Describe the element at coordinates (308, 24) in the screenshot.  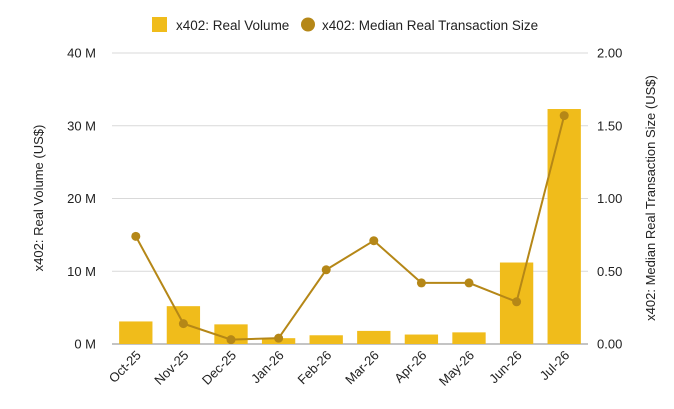
I see `legend-line-swatch` at that location.